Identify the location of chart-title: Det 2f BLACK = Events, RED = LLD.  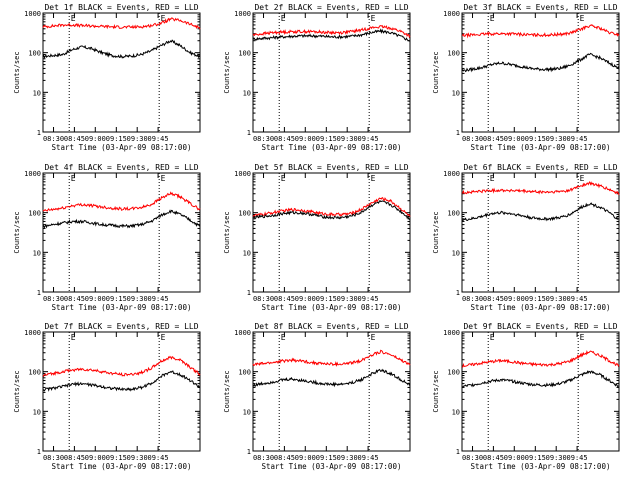
(331, 7).